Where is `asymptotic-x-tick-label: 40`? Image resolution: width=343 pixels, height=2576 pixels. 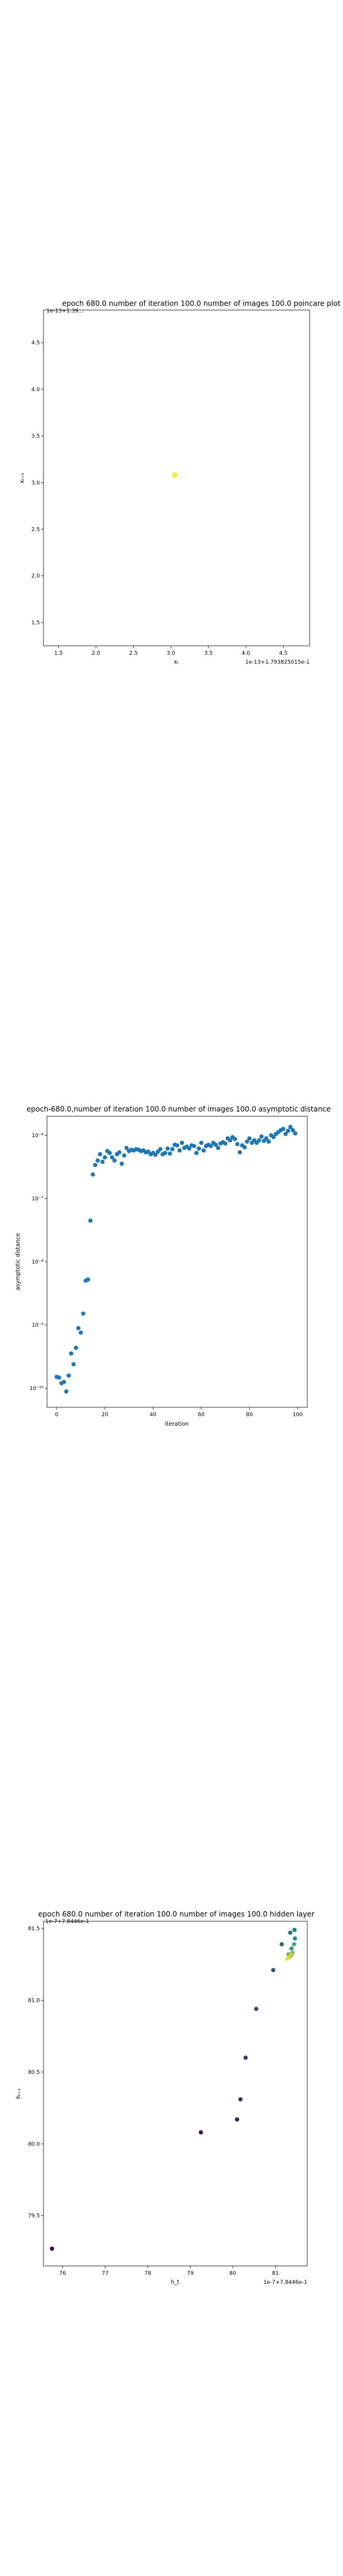
asymptotic-x-tick-label: 40 is located at coordinates (153, 1415).